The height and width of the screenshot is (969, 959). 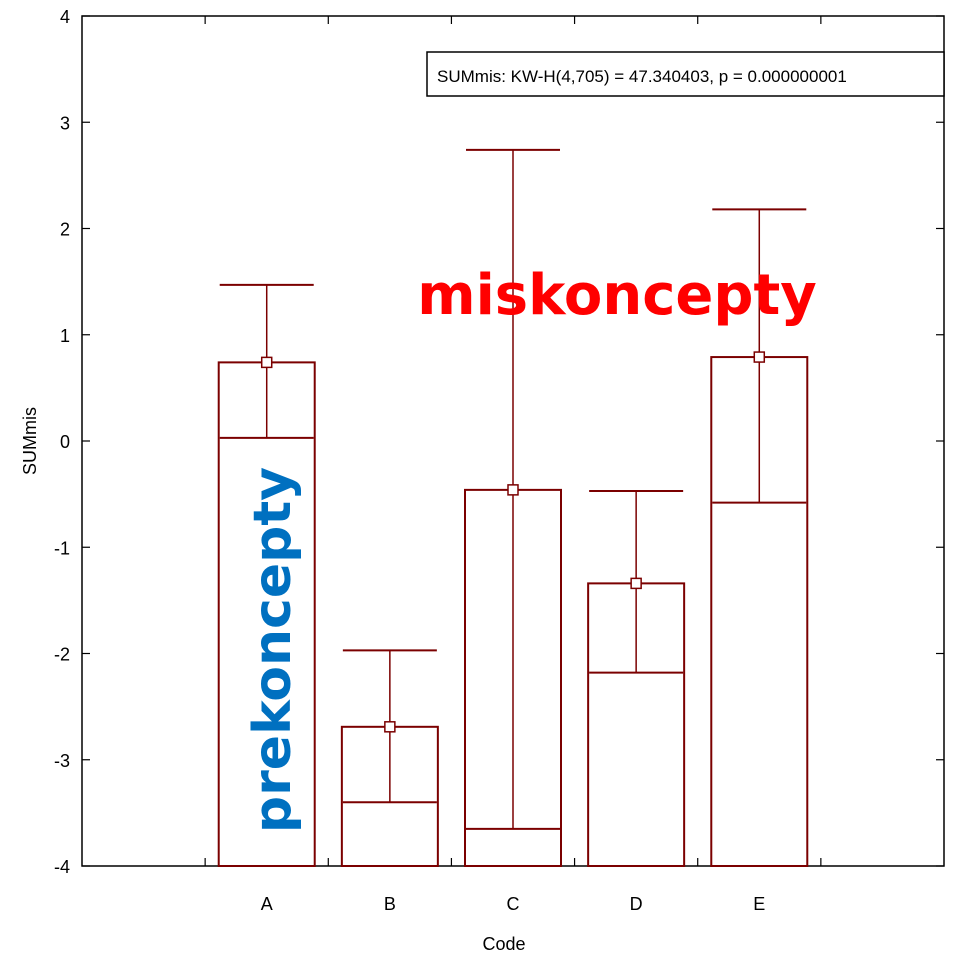 I want to click on stat-box, so click(x=685, y=74).